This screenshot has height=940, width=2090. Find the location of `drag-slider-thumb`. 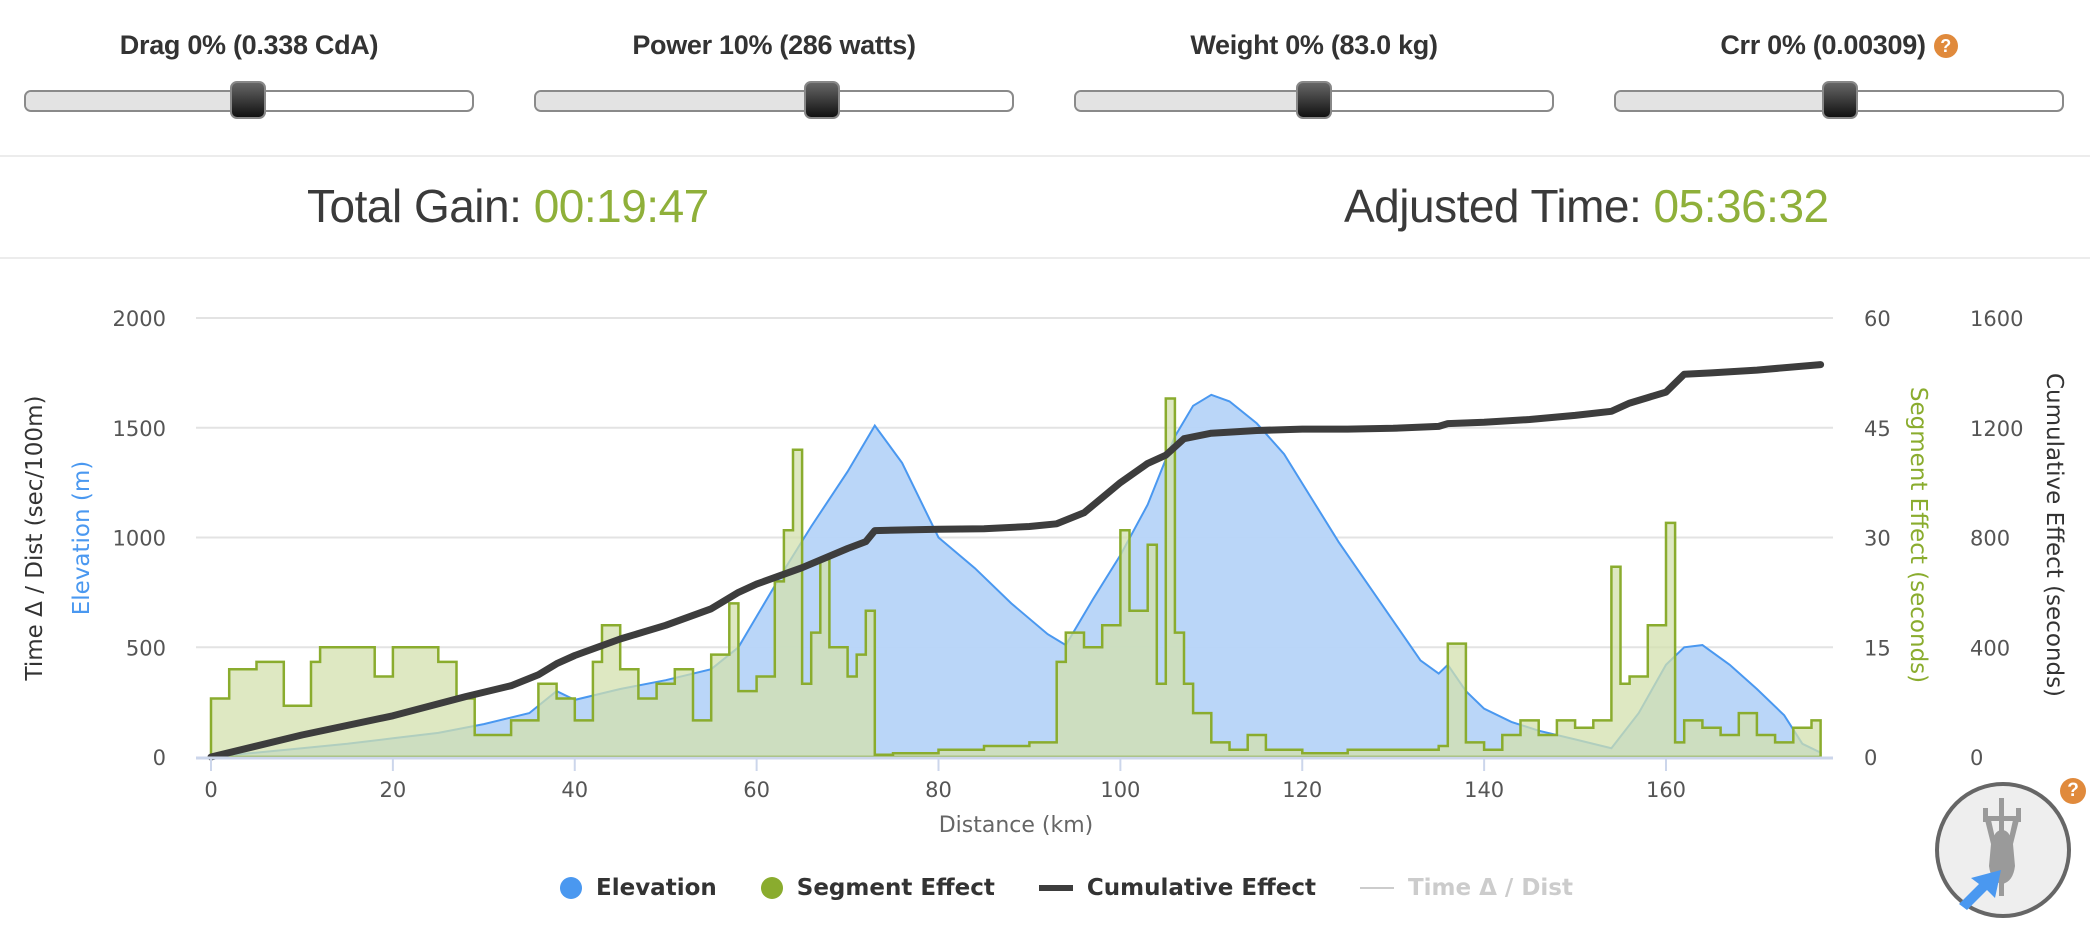

drag-slider-thumb is located at coordinates (248, 100).